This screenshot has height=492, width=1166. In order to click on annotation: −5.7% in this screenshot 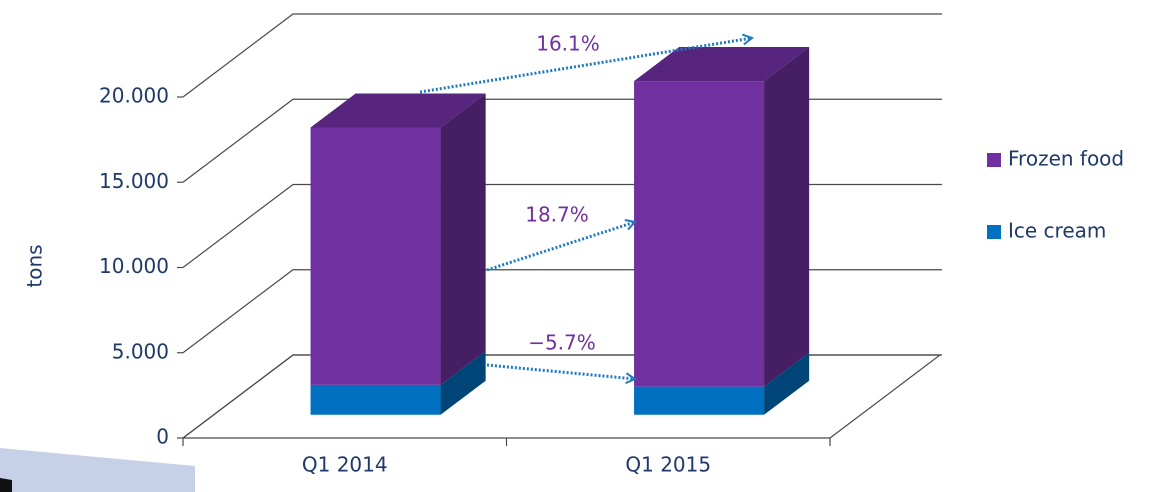, I will do `click(562, 343)`.